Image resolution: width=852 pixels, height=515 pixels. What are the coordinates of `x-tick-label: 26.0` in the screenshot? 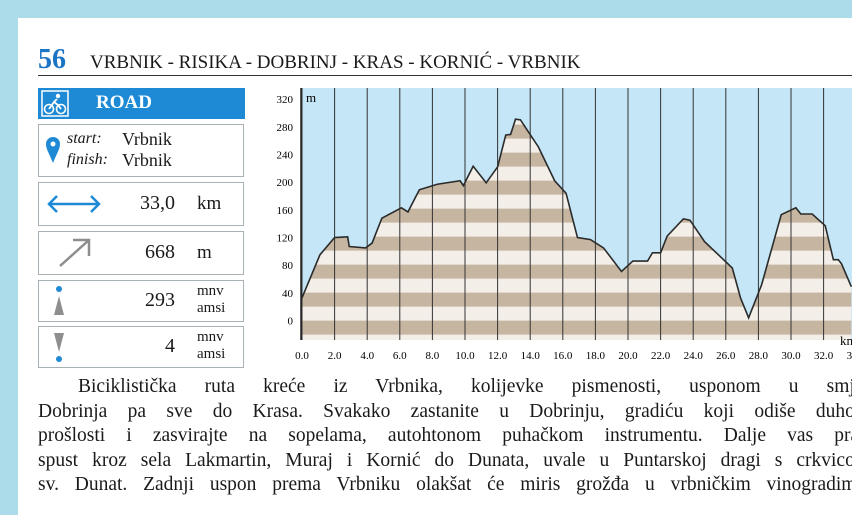 It's located at (726, 356).